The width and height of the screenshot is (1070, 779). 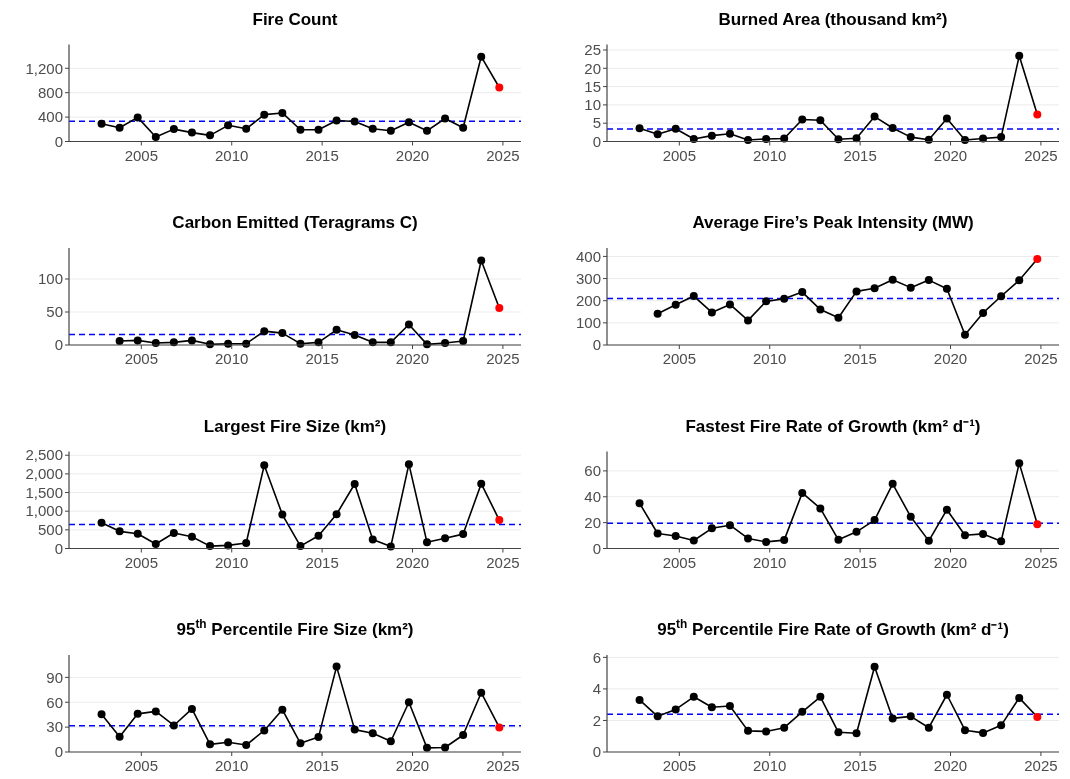 I want to click on chart-title: Fastest Fire Rate of Growth (km² d⁻¹), so click(x=833, y=426).